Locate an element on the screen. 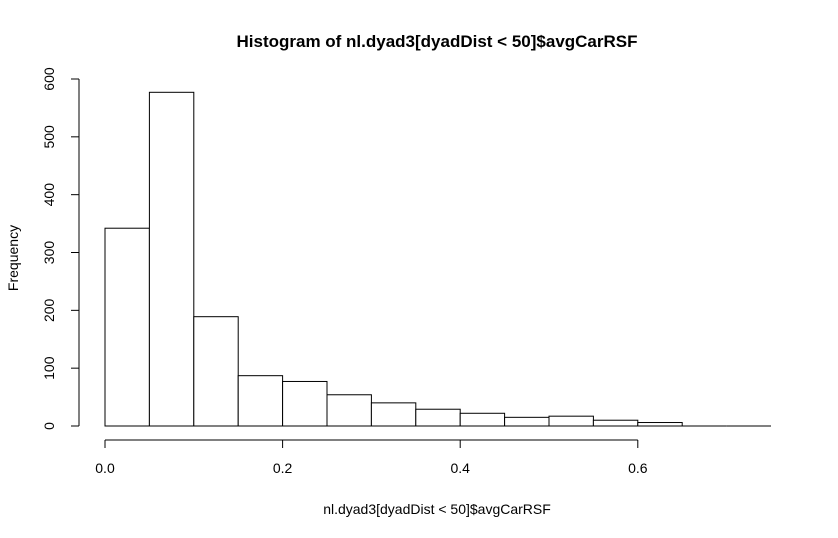 This screenshot has height=538, width=838. y-tick-label-5: 500 is located at coordinates (49, 137).